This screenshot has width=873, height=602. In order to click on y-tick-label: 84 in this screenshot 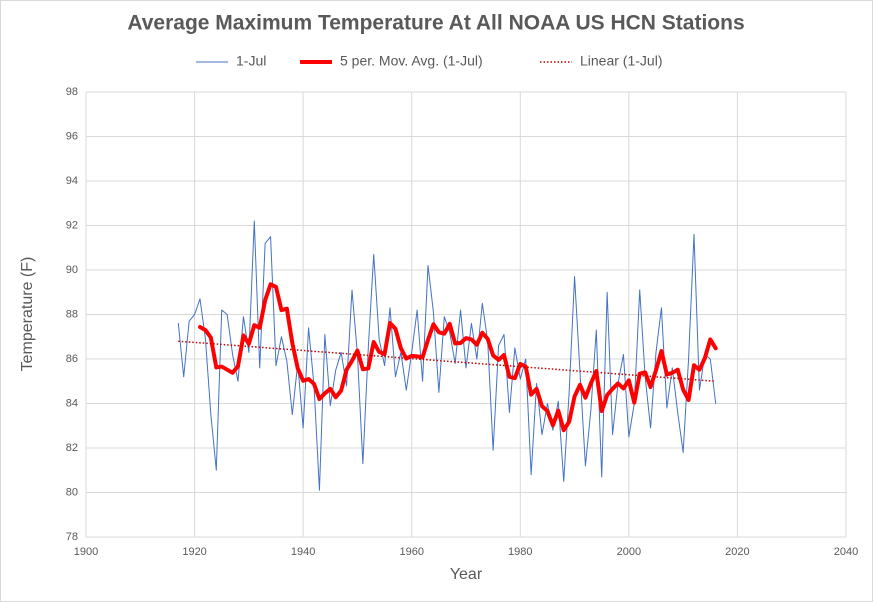, I will do `click(72, 403)`.